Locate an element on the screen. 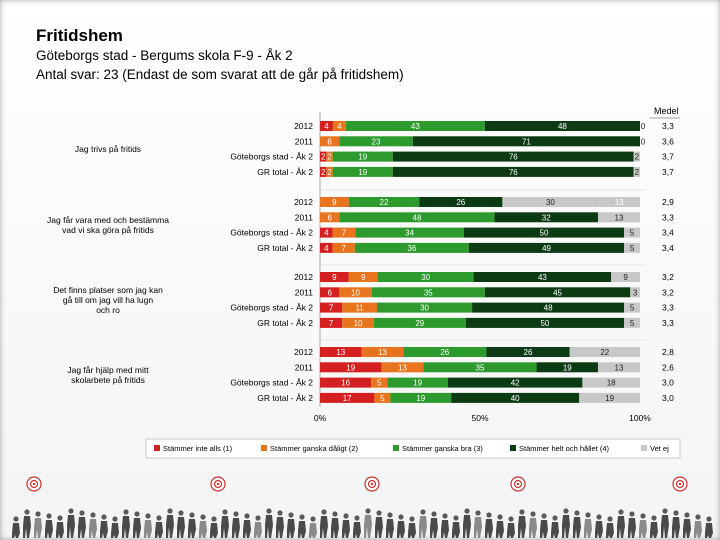  segment-label: 26 is located at coordinates (528, 352).